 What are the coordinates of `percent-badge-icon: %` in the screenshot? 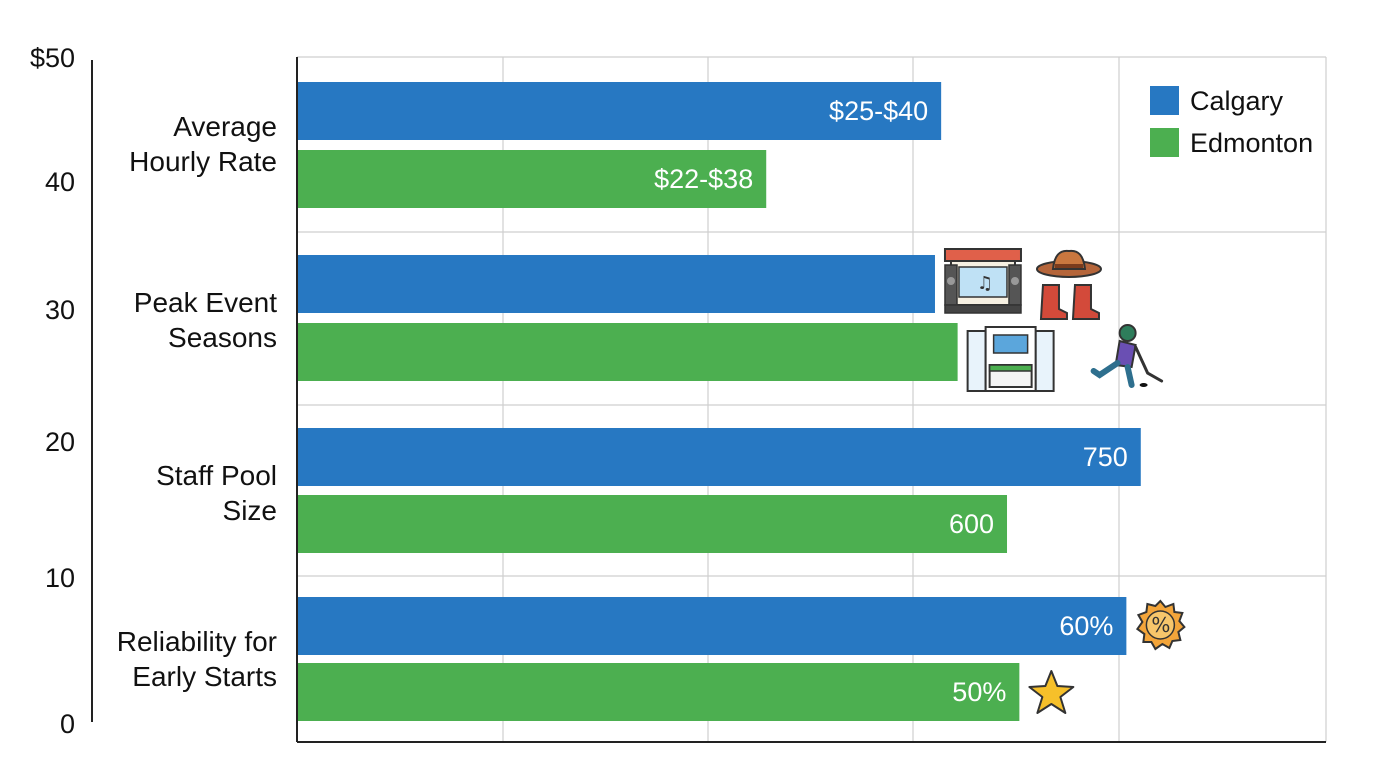 It's located at (1160, 625).